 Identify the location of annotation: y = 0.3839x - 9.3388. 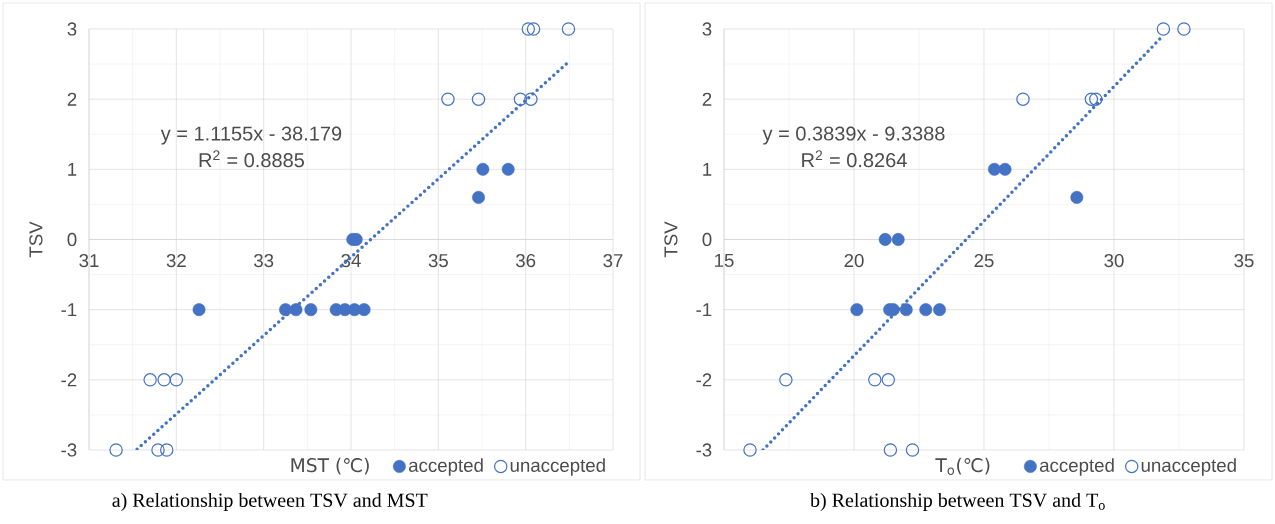
(853, 135).